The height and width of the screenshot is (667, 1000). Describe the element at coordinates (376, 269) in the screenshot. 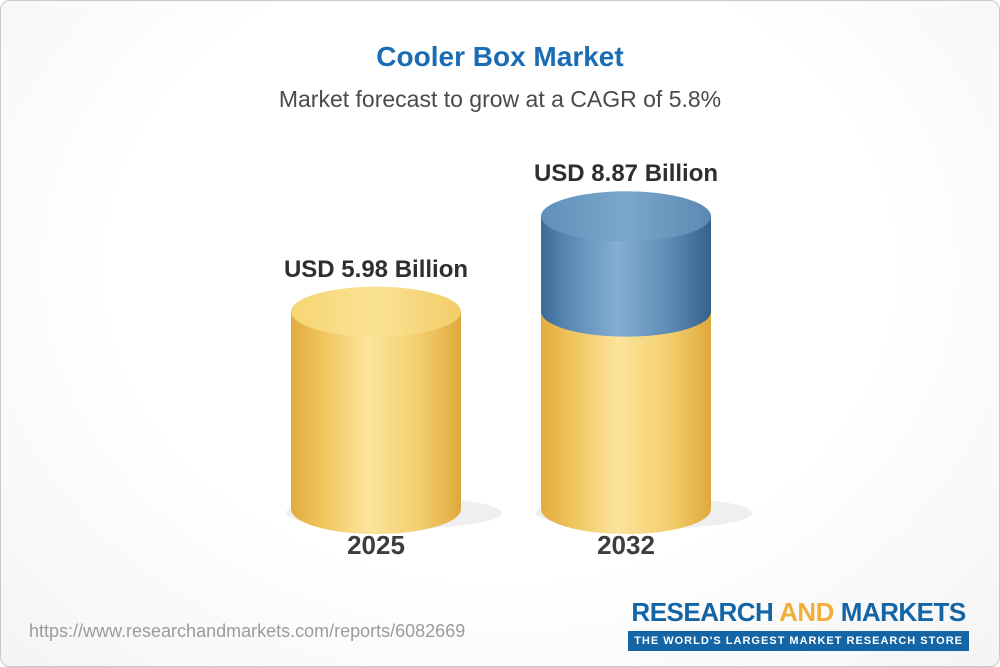

I see `value-label-2025: USD 5.98 Billion` at that location.